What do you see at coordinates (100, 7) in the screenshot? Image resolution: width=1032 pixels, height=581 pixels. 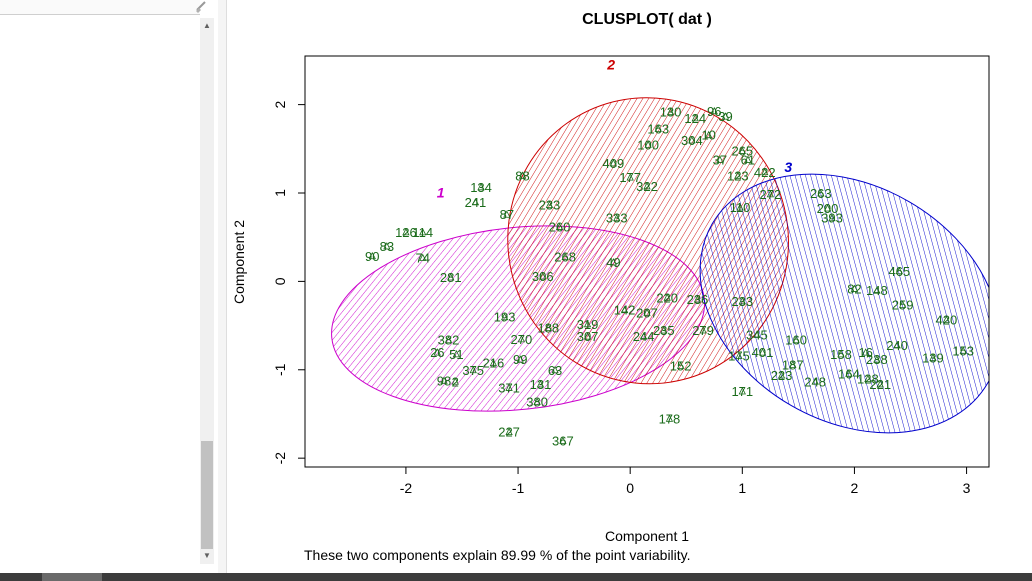 I see `editor-top-strip` at bounding box center [100, 7].